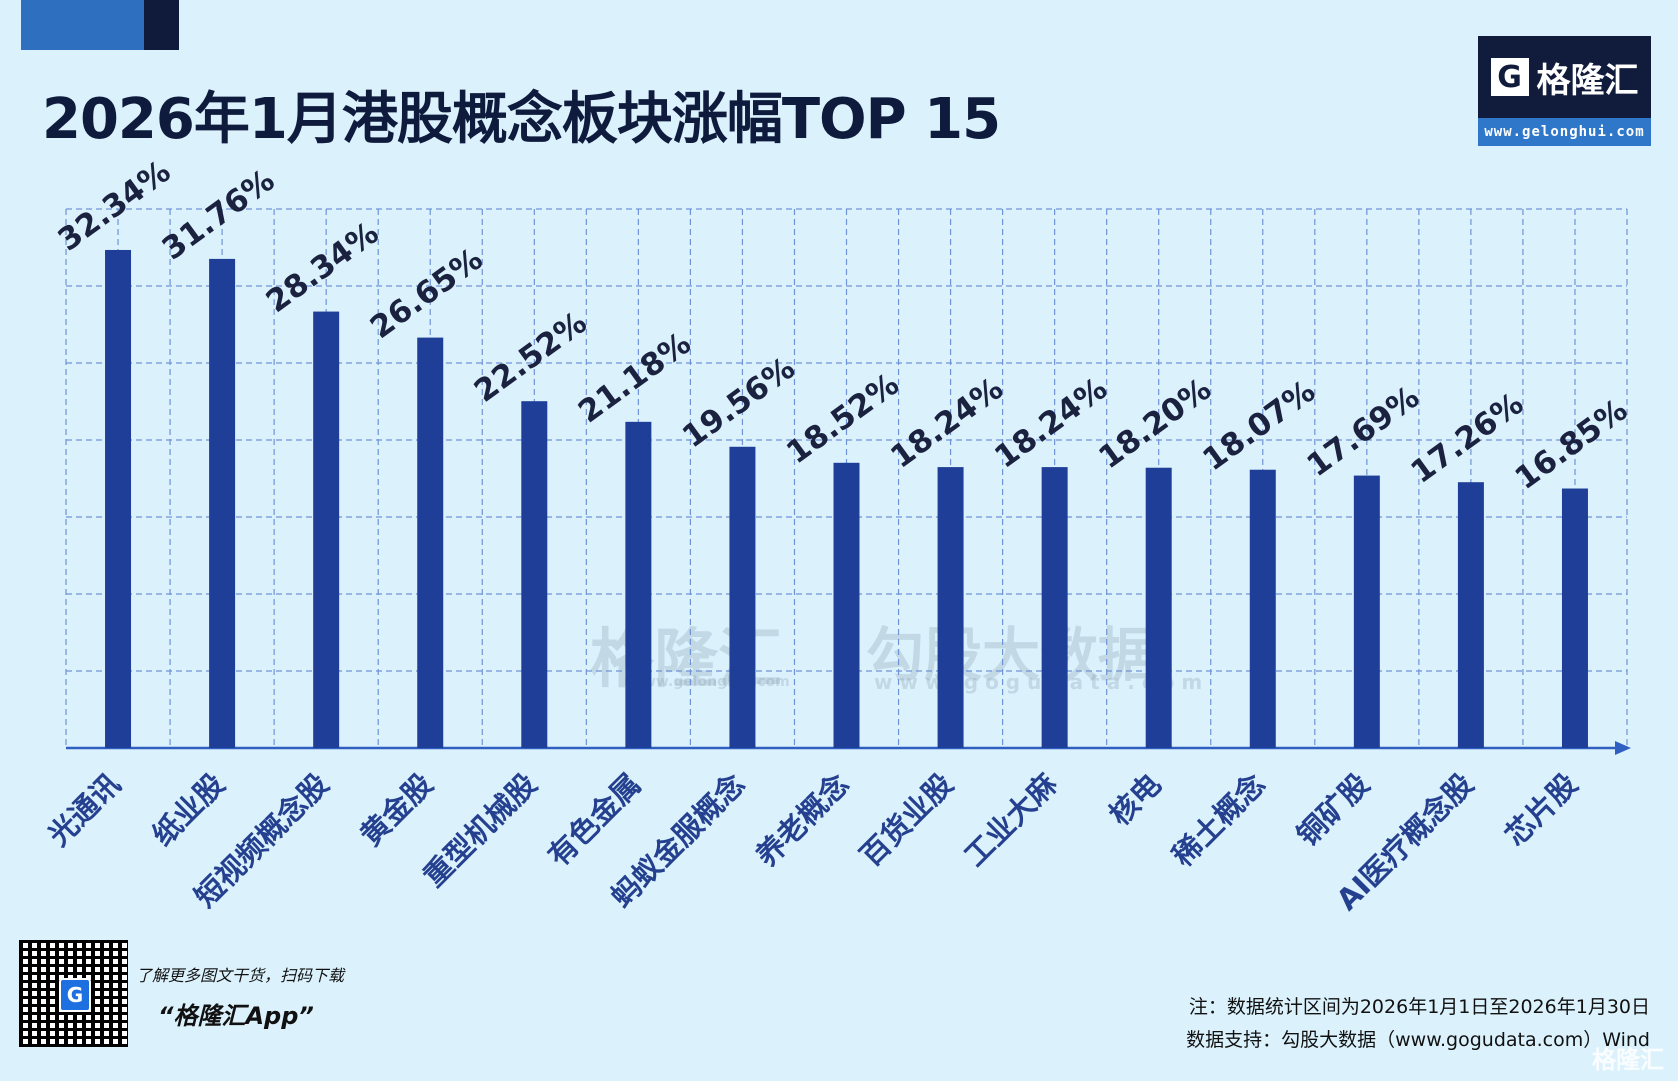  What do you see at coordinates (1418, 1040) in the screenshot?
I see `data-source: 数据支持：勾股大数据（www.gogudata.com）Wind` at bounding box center [1418, 1040].